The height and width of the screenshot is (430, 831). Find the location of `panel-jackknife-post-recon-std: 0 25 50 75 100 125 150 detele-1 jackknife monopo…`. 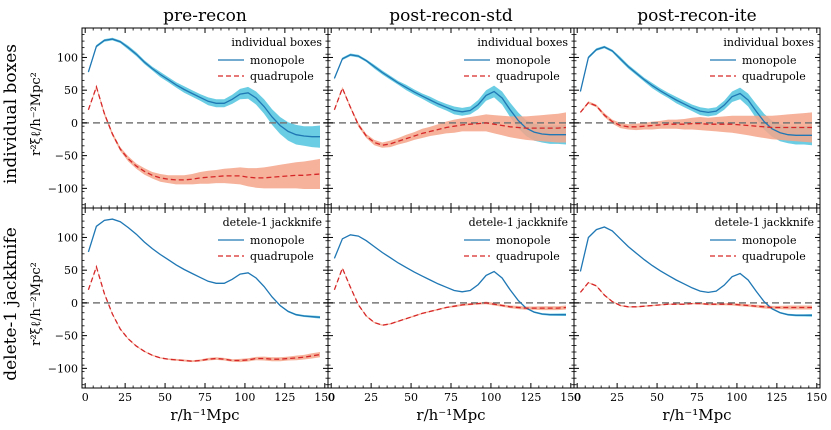

panel-jackknife-post-recon-std: 0 25 50 75 100 125 150 detele-1 jackknife monopo… is located at coordinates (454, 305).